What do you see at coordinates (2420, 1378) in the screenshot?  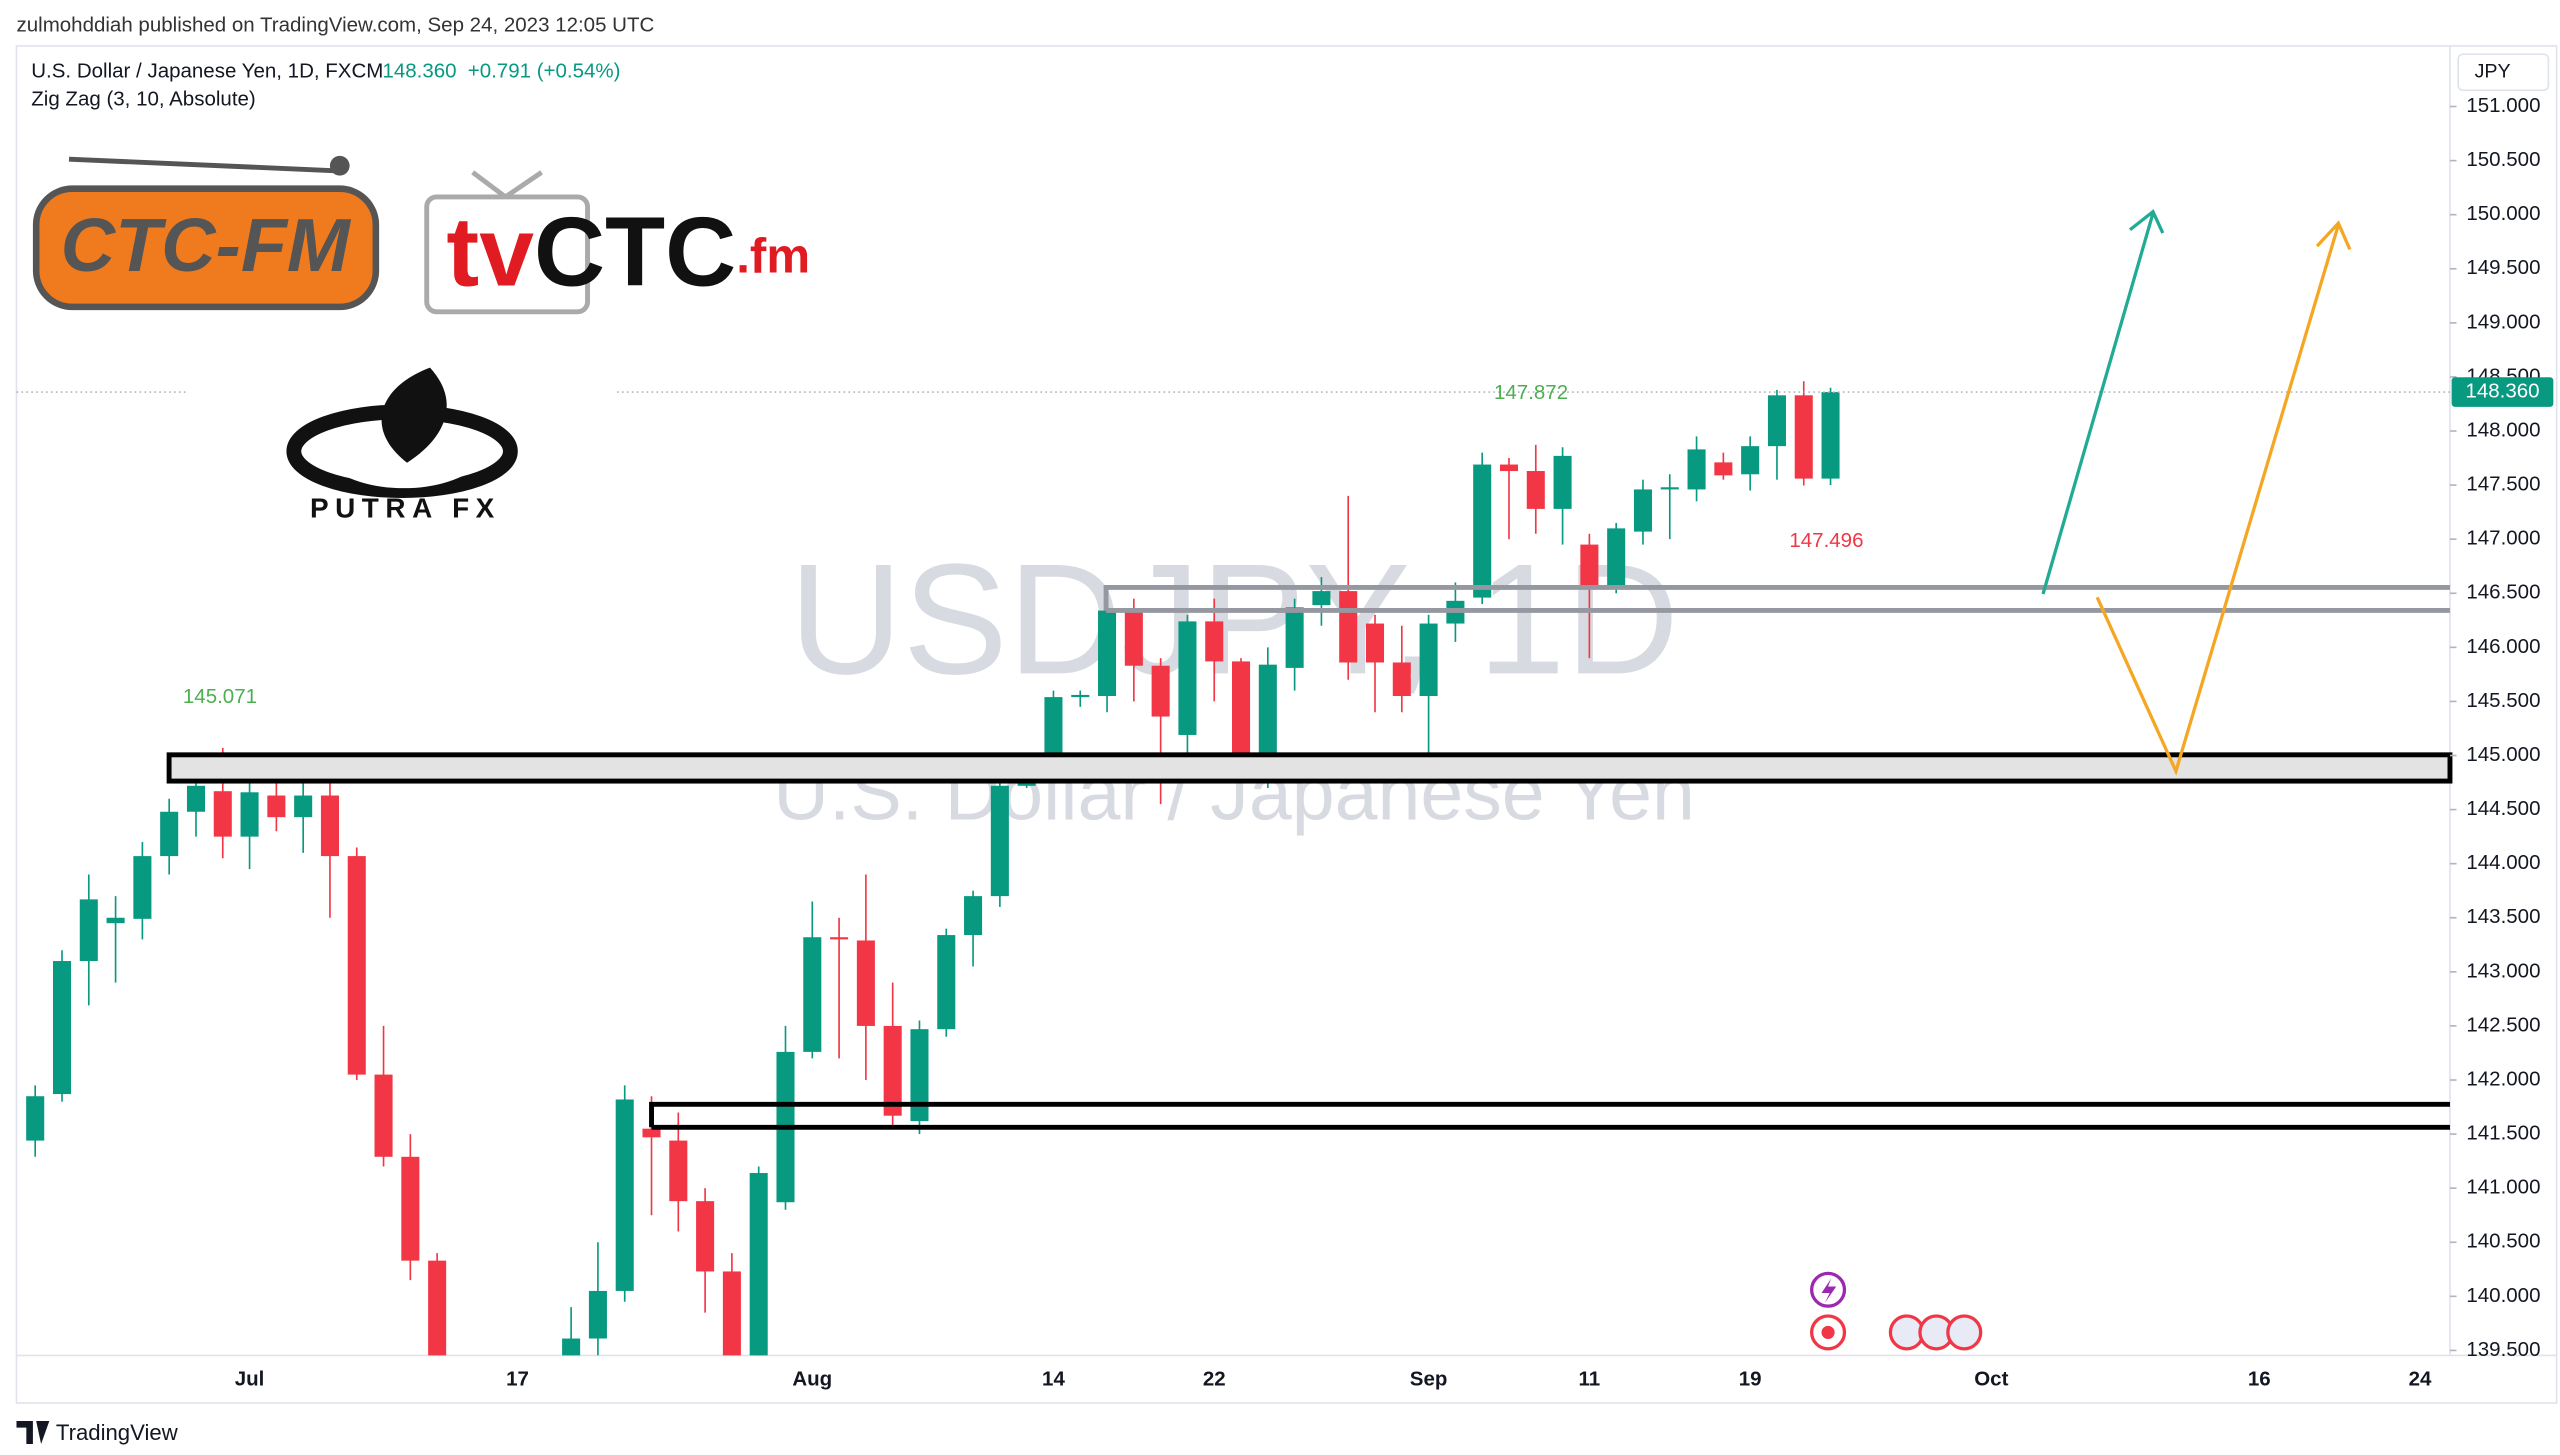 I see `x-tick-label: 24` at bounding box center [2420, 1378].